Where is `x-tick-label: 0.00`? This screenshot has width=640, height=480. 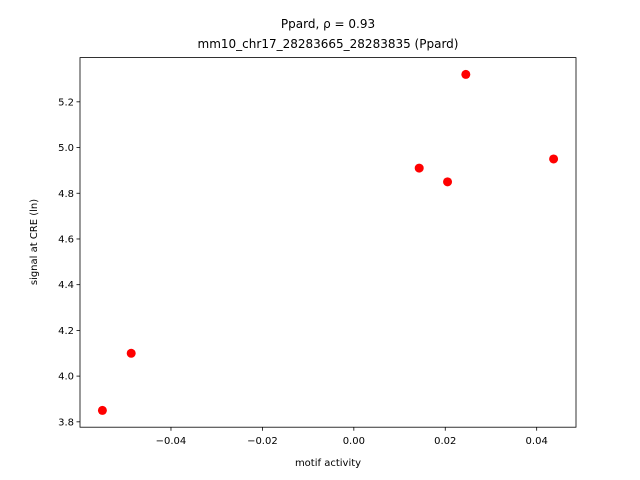 x-tick-label: 0.00 is located at coordinates (354, 441).